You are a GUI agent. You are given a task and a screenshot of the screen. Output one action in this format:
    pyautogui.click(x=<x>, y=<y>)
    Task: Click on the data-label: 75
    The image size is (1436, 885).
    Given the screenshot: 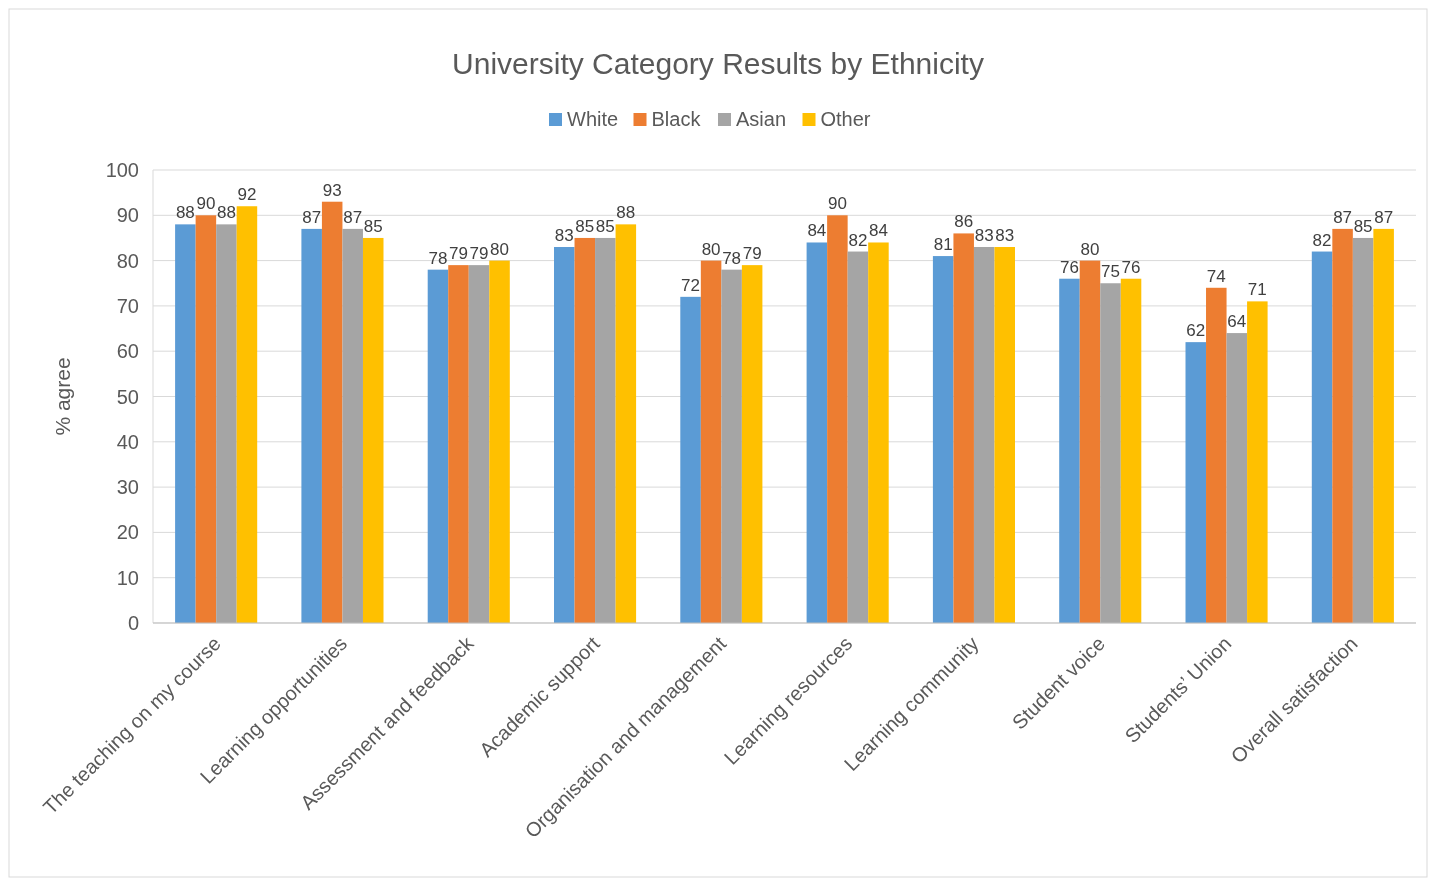 What is the action you would take?
    pyautogui.click(x=1110, y=272)
    